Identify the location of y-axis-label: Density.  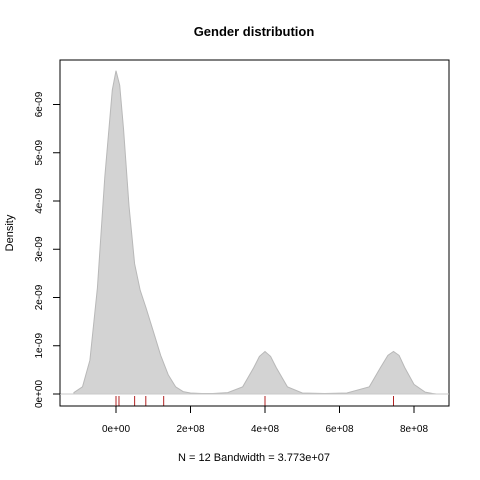
(10, 232).